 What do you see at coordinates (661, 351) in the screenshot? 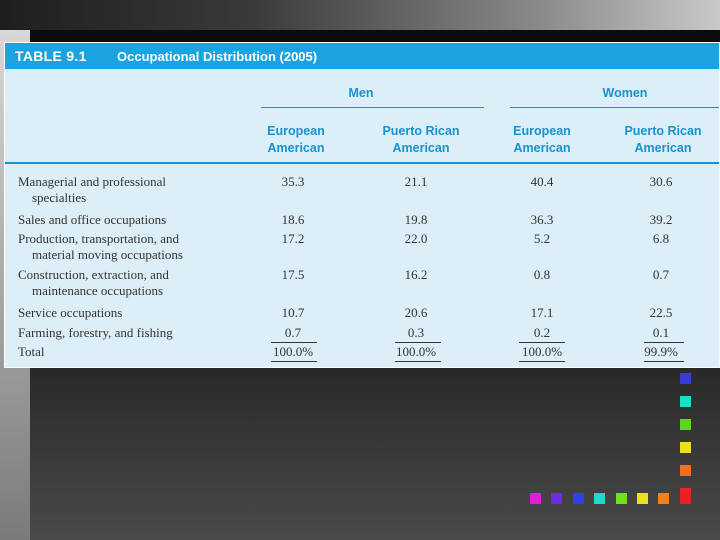
I see `cell-total: 99.9%` at bounding box center [661, 351].